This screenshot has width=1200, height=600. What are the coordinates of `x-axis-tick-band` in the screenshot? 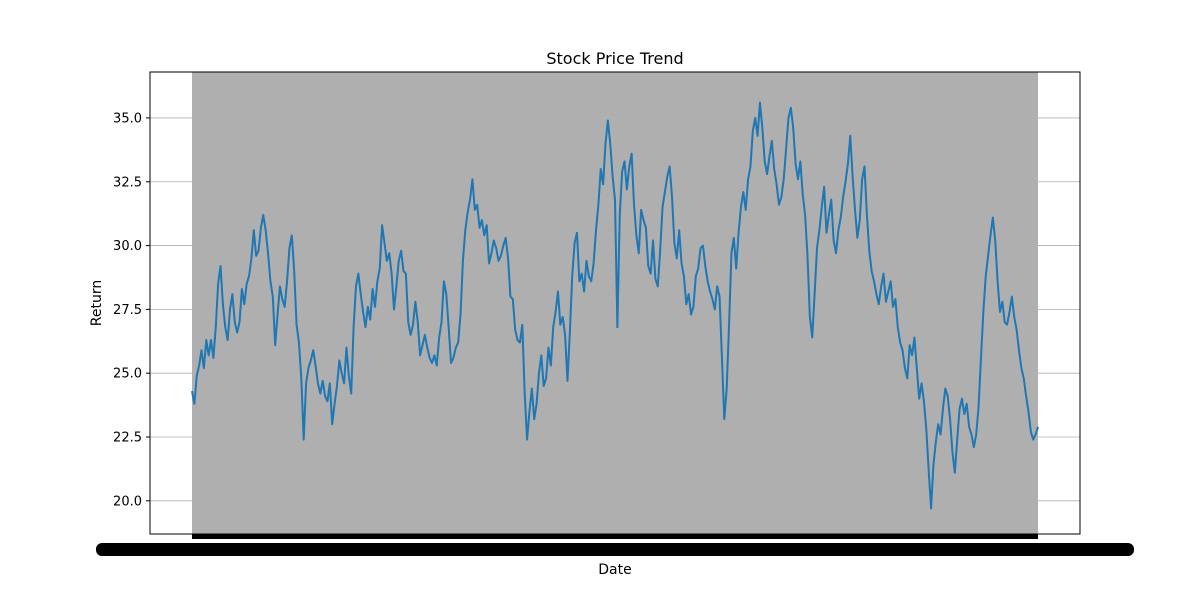 It's located at (615, 545).